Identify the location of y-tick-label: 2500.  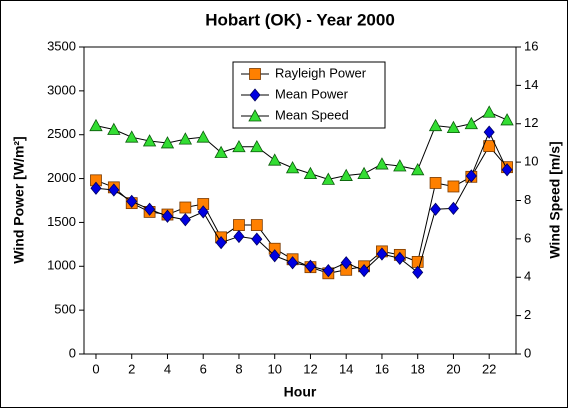
(61, 133).